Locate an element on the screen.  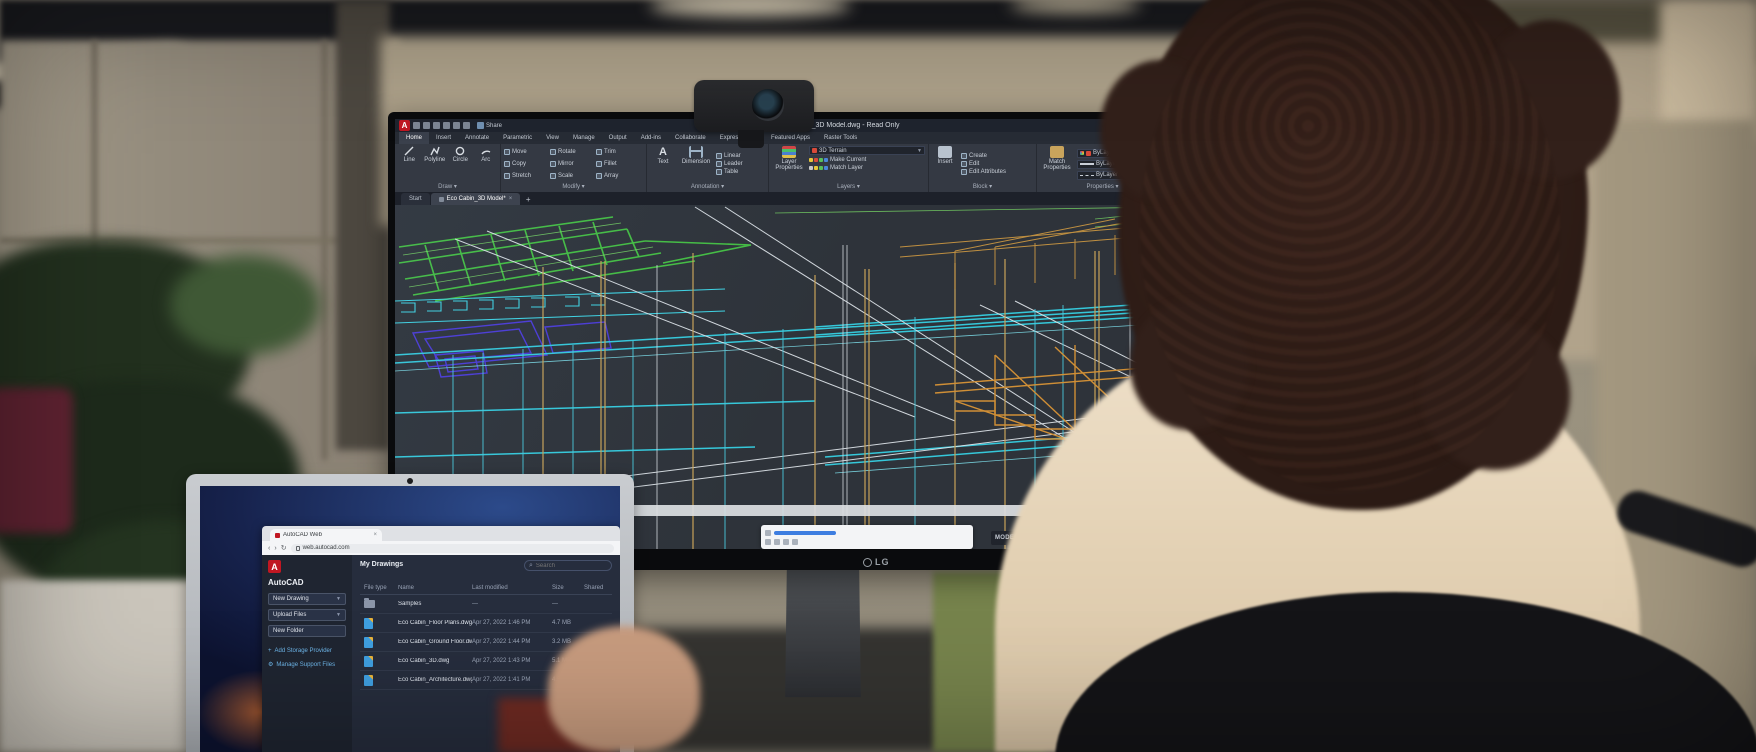
rotate-tool: Rotate is located at coordinates (573, 152).